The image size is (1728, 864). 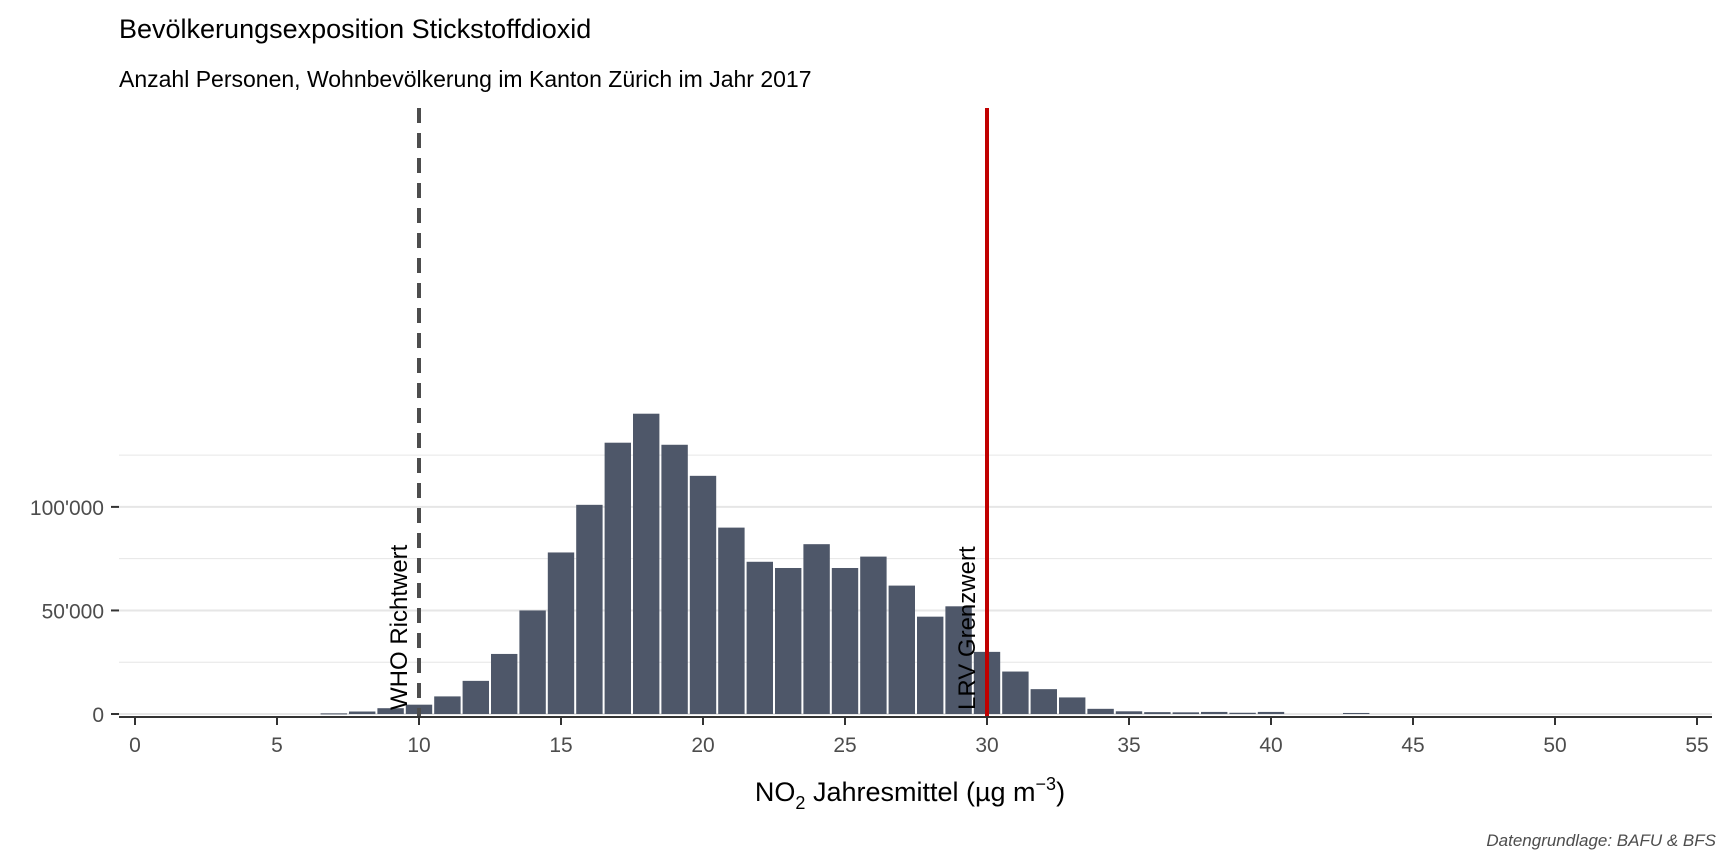 What do you see at coordinates (1412, 745) in the screenshot?
I see `x-tick-label: 45` at bounding box center [1412, 745].